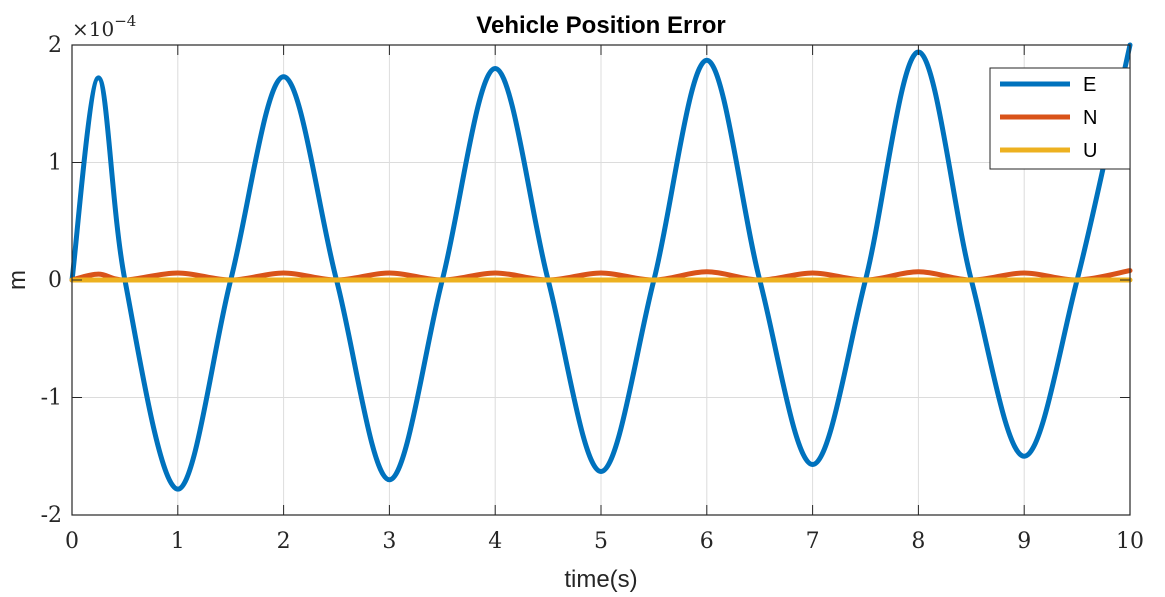 The height and width of the screenshot is (597, 1165). I want to click on y-multiplier-exponent: −4, so click(125, 21).